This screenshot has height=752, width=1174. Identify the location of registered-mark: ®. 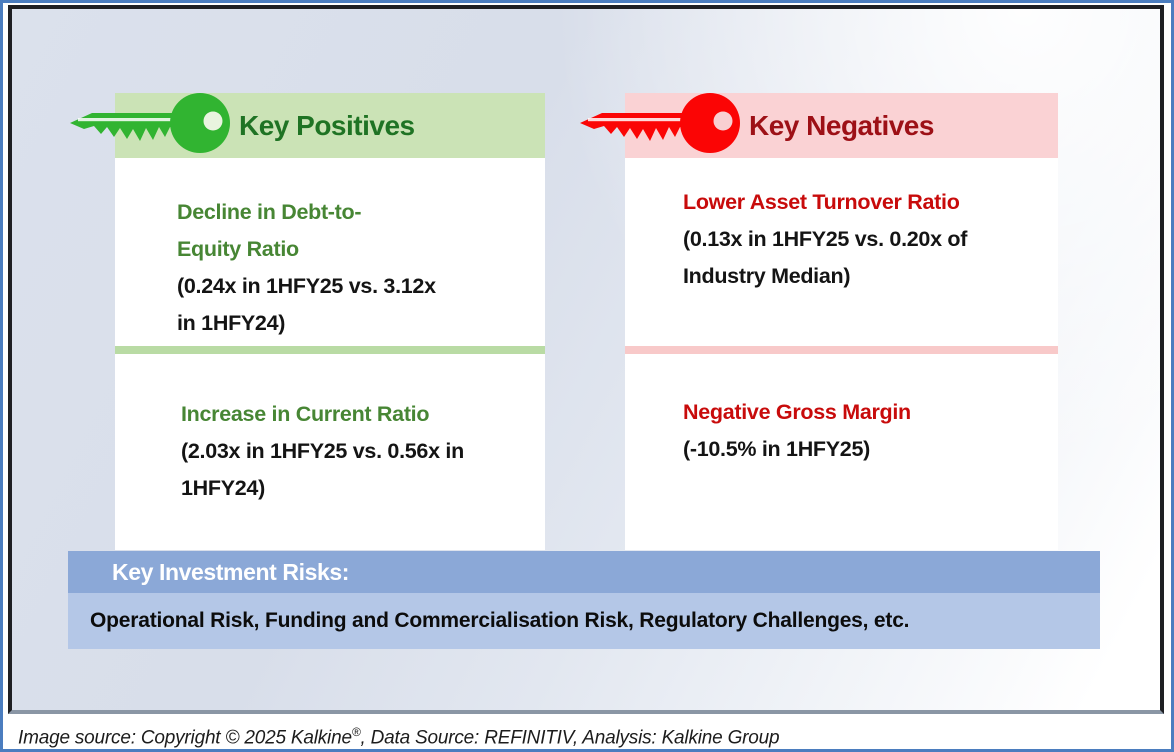
(356, 732).